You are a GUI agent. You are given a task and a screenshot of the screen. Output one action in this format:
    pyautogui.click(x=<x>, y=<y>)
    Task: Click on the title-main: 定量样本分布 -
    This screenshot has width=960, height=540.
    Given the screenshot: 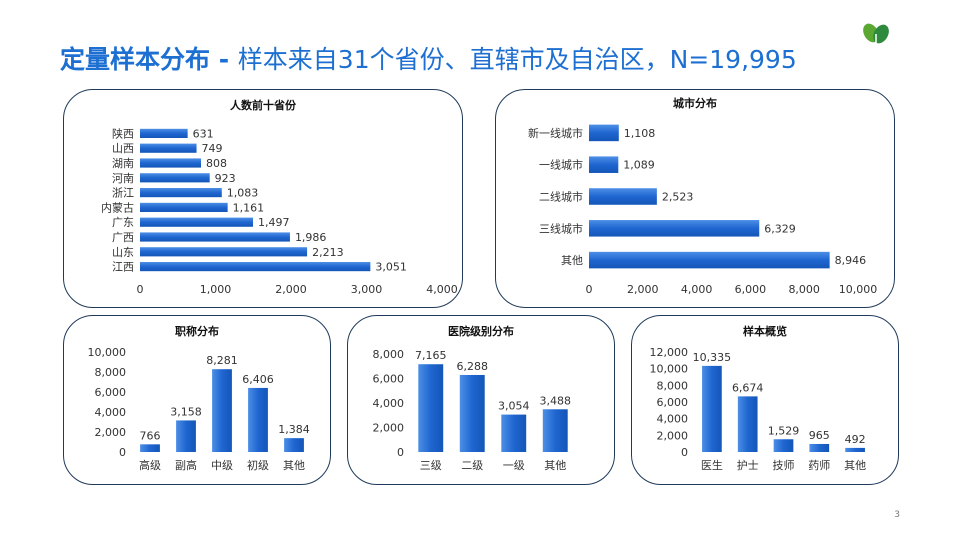 What is the action you would take?
    pyautogui.click(x=149, y=59)
    